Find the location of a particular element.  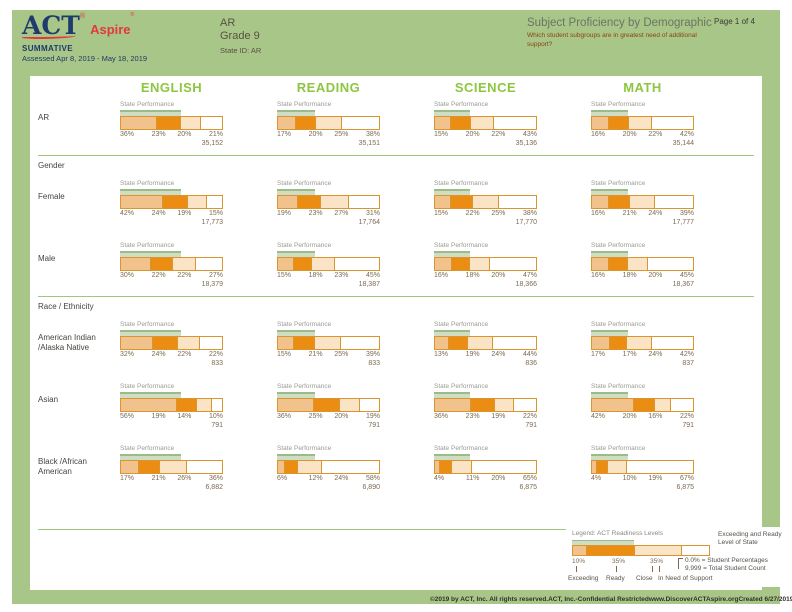

segment-percentages: 32% 24% 22% 22% is located at coordinates (171, 355).